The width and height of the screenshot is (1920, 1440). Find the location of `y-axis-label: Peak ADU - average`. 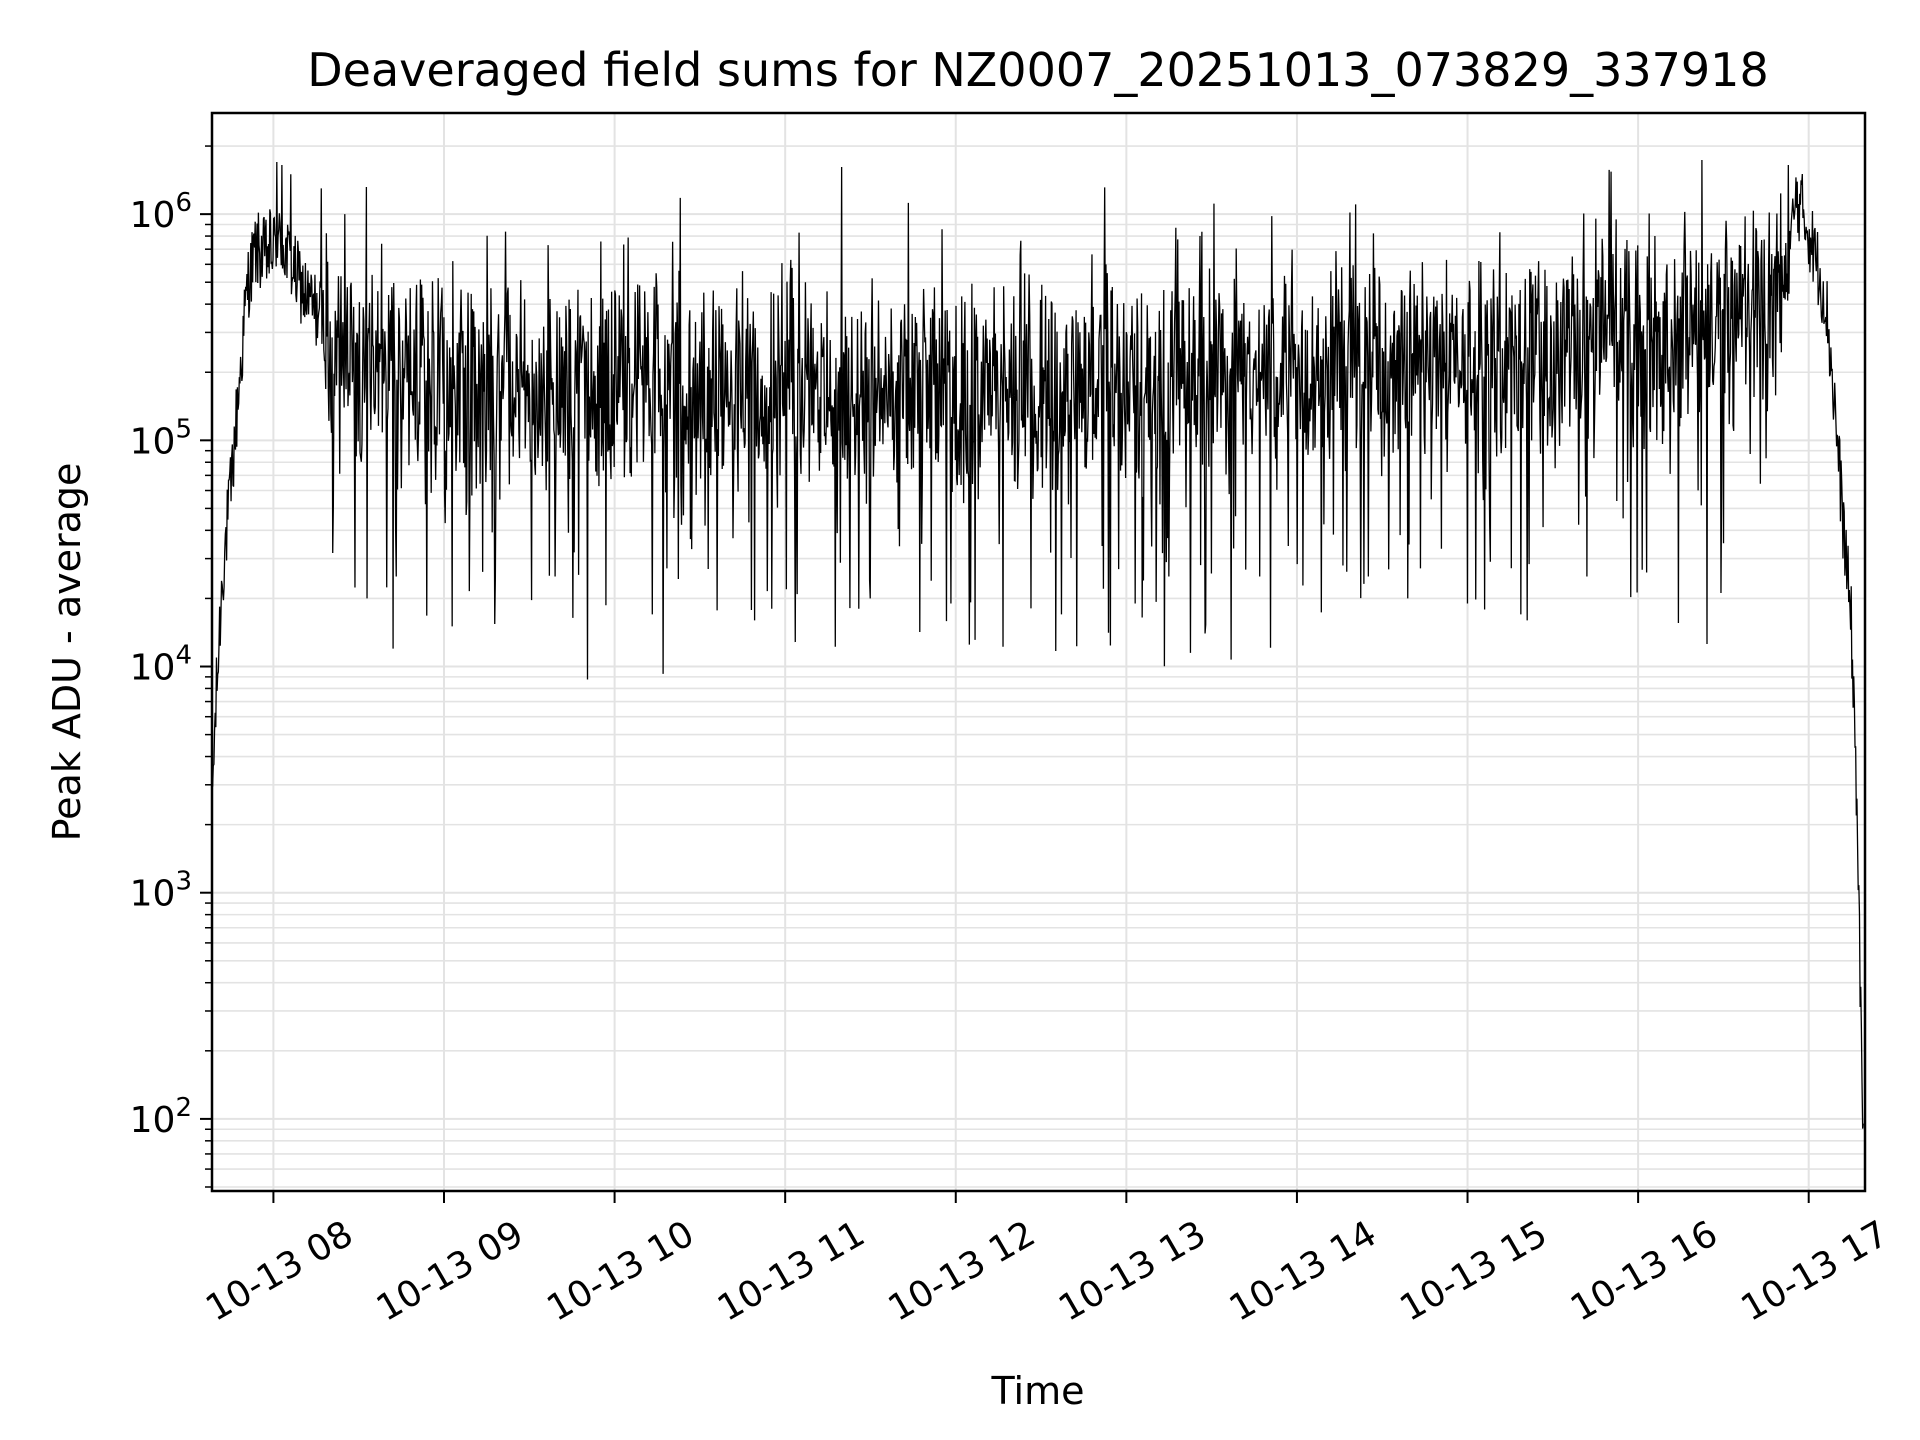

y-axis-label: Peak ADU - average is located at coordinates (67, 652).